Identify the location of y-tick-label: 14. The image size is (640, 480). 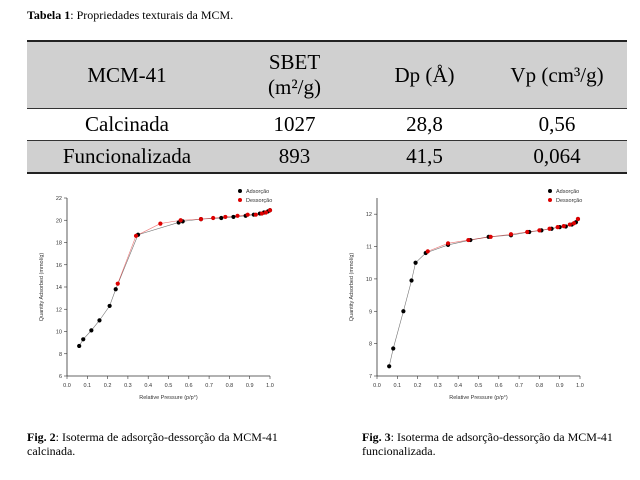
(59, 288).